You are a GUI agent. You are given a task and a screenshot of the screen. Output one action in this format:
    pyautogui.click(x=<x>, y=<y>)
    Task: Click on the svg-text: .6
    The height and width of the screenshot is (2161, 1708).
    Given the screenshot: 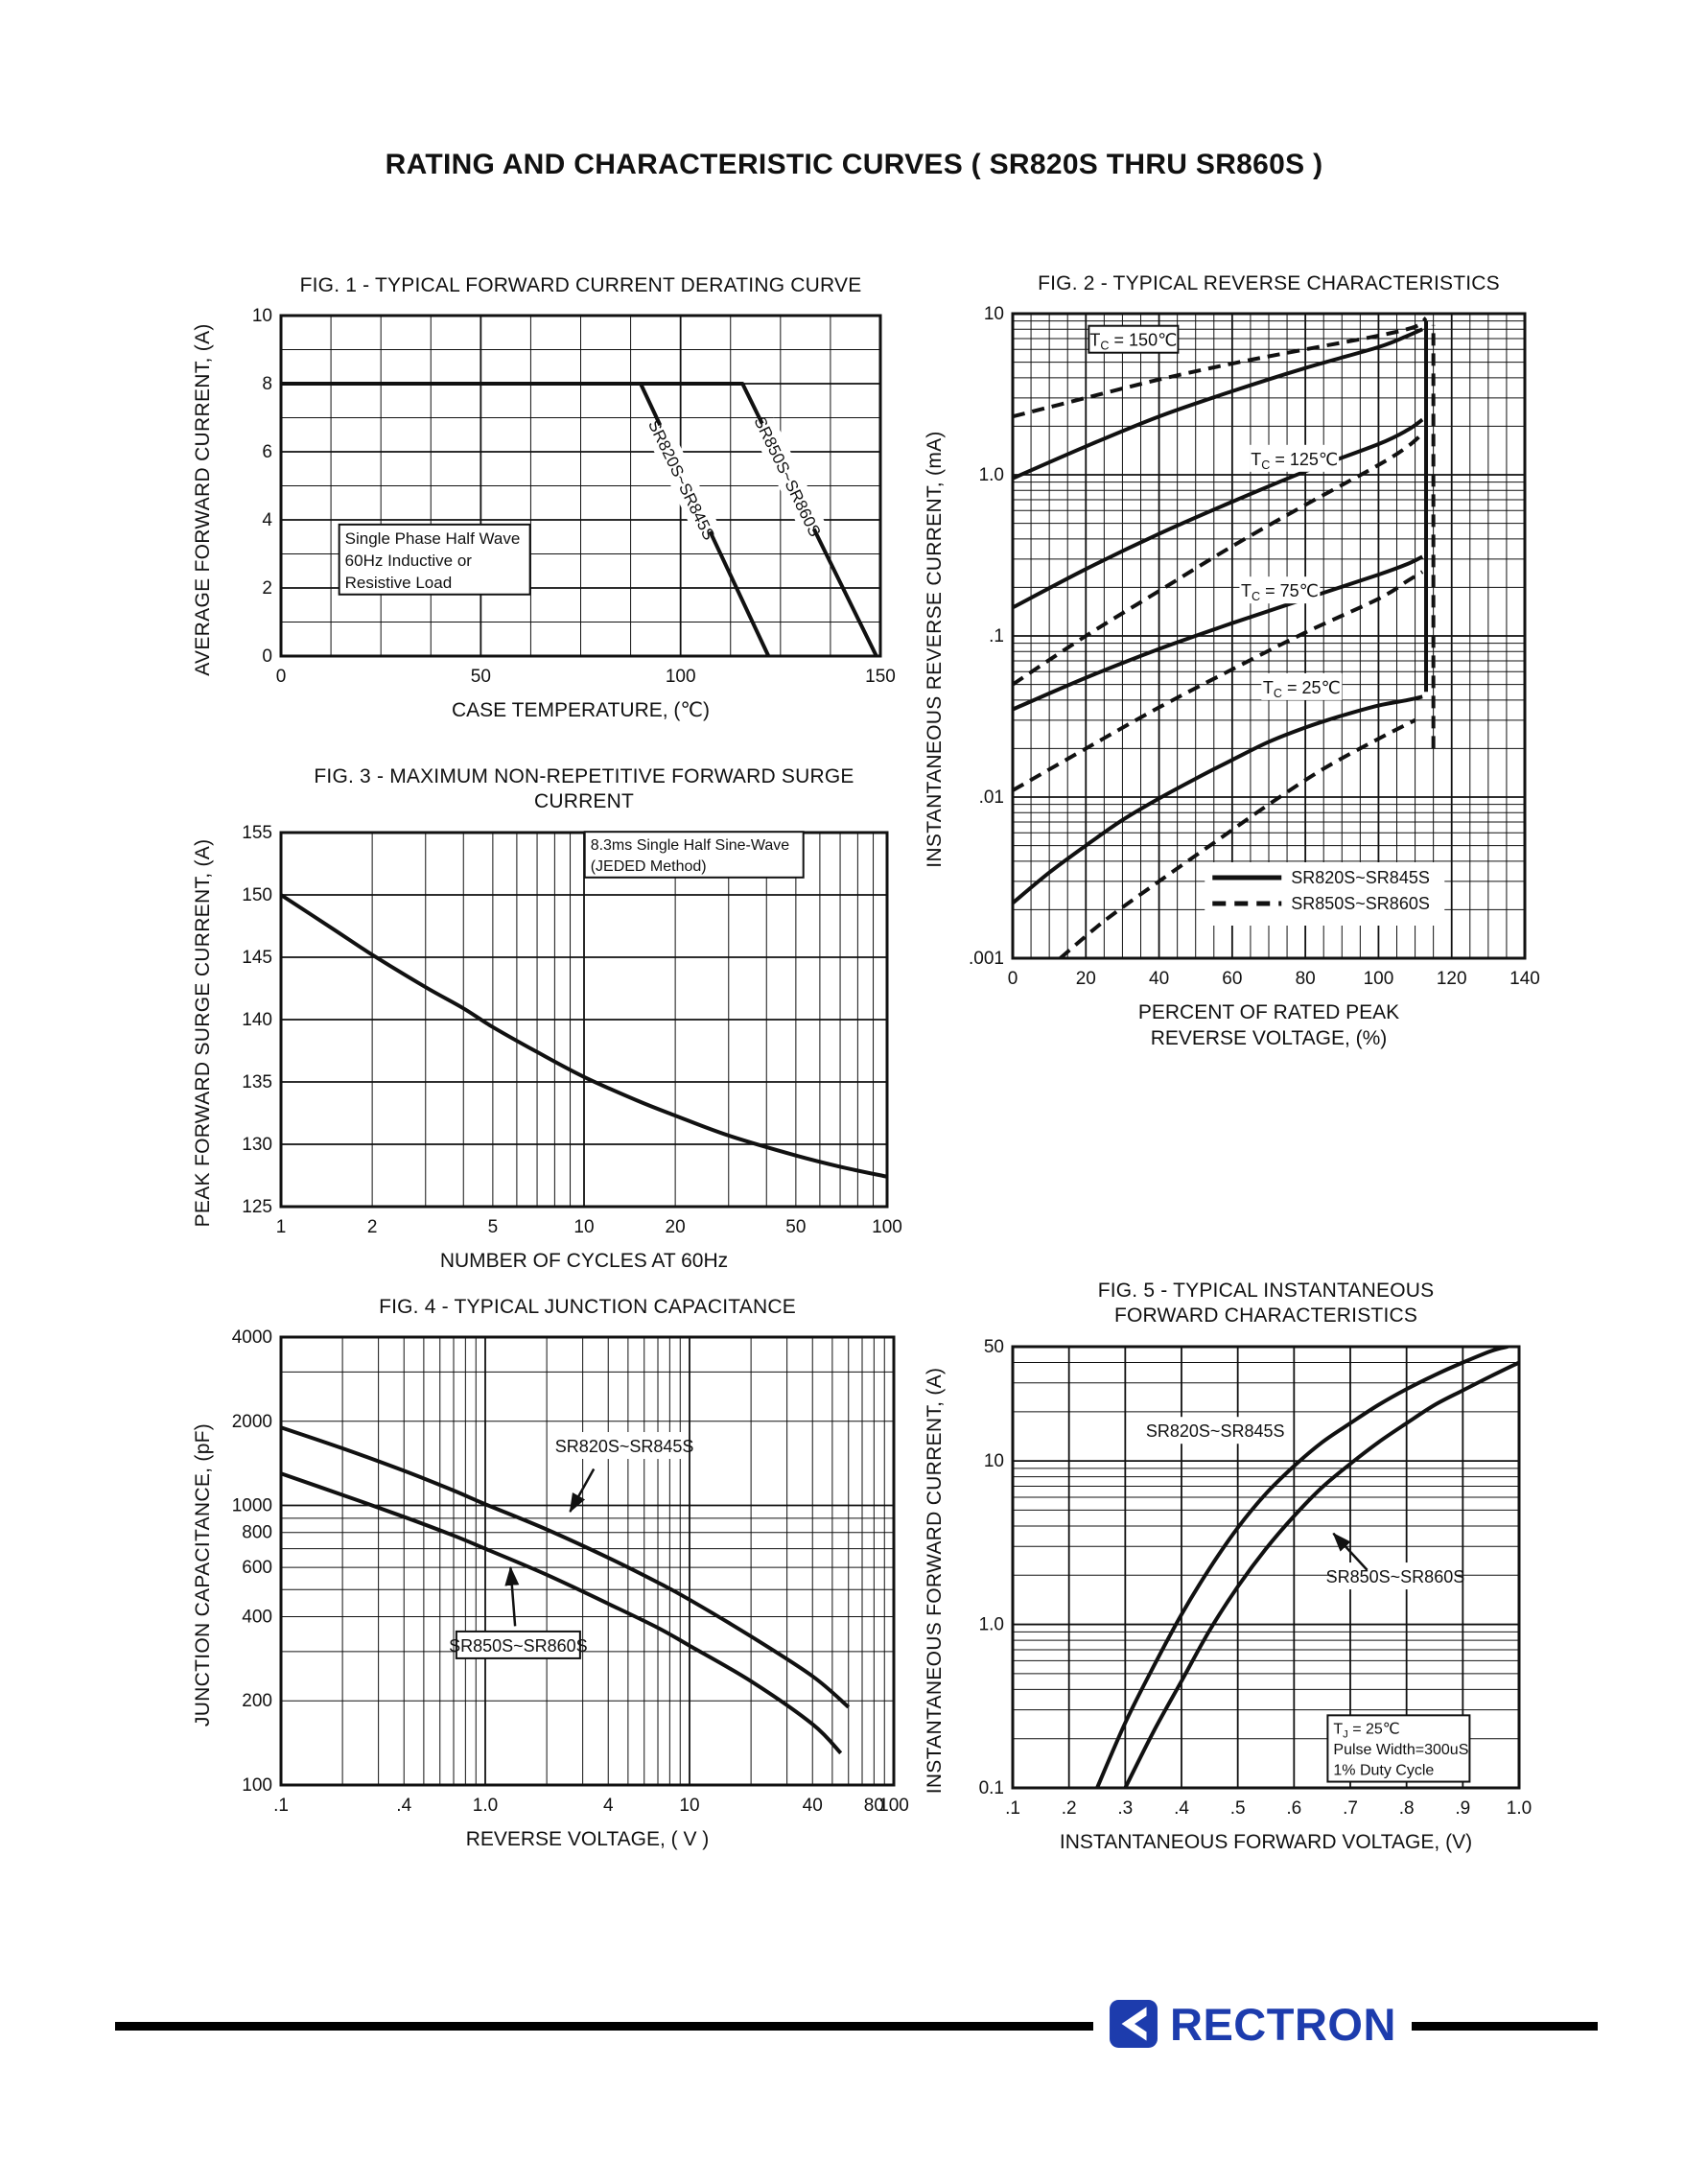 What is the action you would take?
    pyautogui.click(x=1294, y=1808)
    